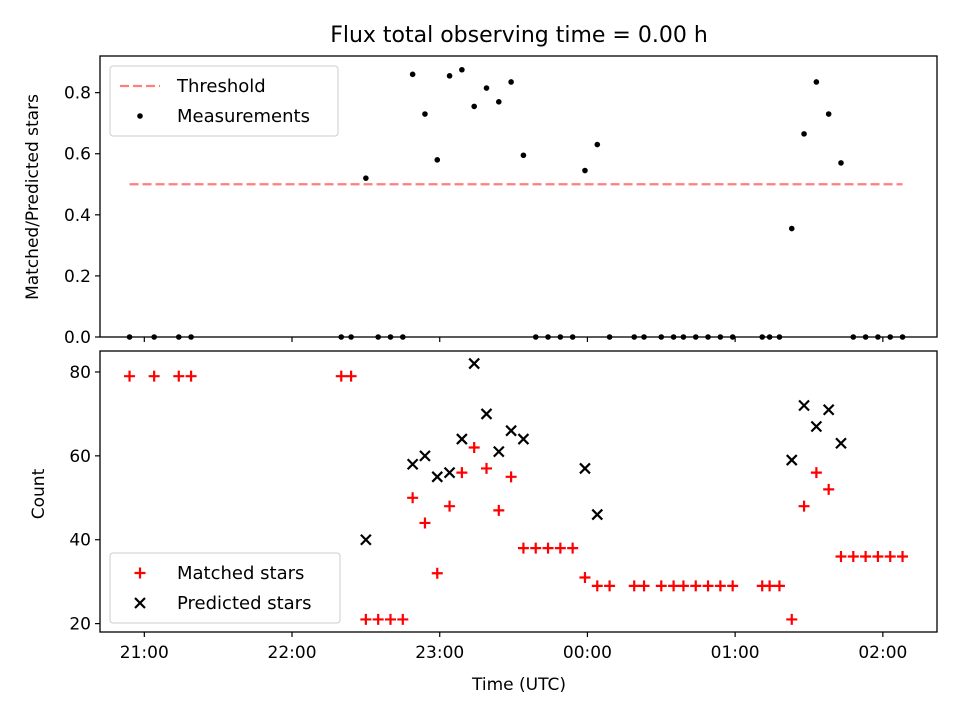  I want to click on y-tick-label: 0.6, so click(77, 155).